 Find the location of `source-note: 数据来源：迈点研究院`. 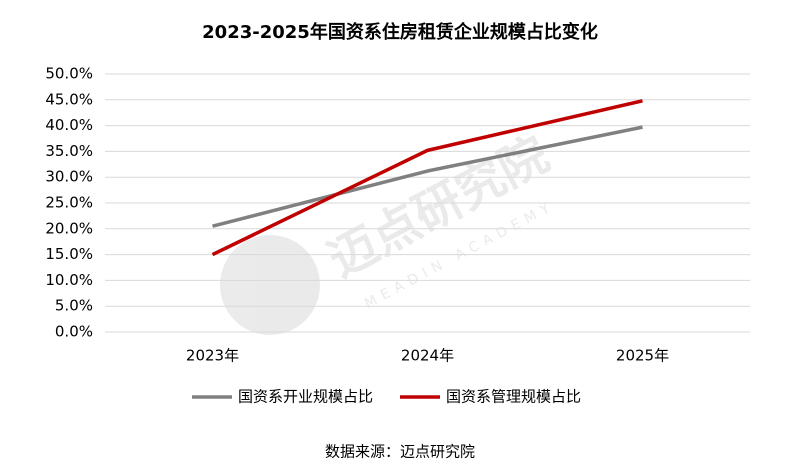

source-note: 数据来源：迈点研究院 is located at coordinates (400, 452).